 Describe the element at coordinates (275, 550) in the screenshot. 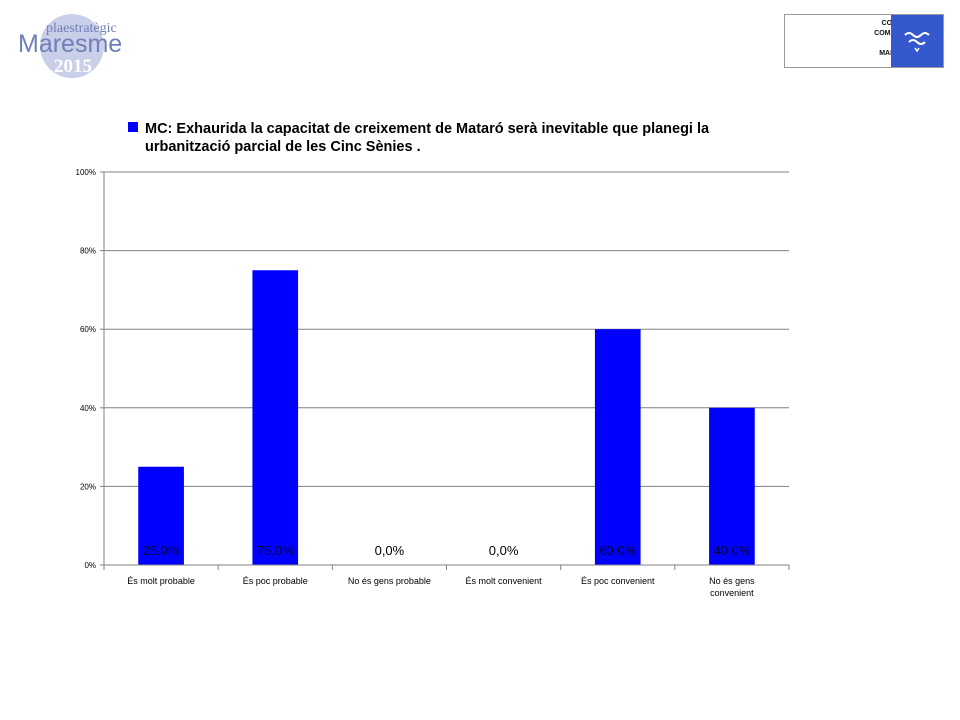

I see `data-label: 75,0%` at that location.